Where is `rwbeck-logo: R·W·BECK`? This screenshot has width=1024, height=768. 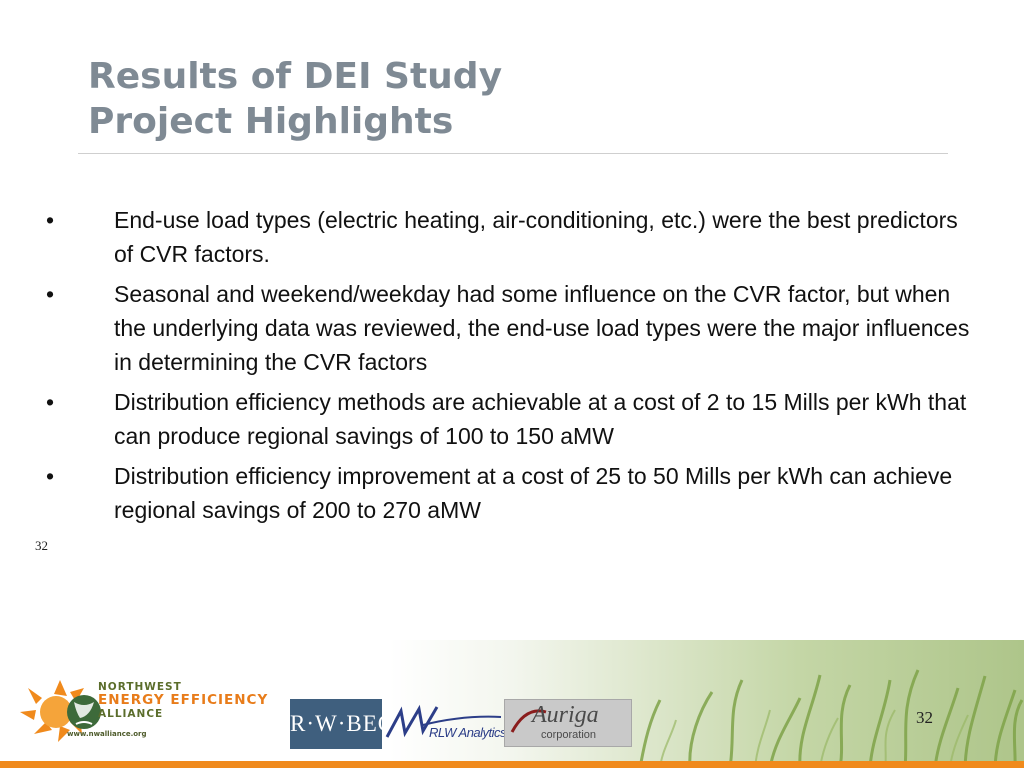
rwbeck-logo: R·W·BECK is located at coordinates (350, 724).